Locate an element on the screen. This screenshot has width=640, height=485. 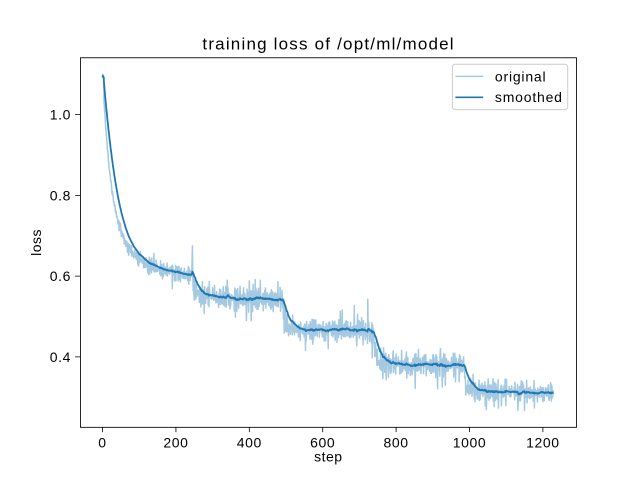
svg-text: 0.8 is located at coordinates (60, 195).